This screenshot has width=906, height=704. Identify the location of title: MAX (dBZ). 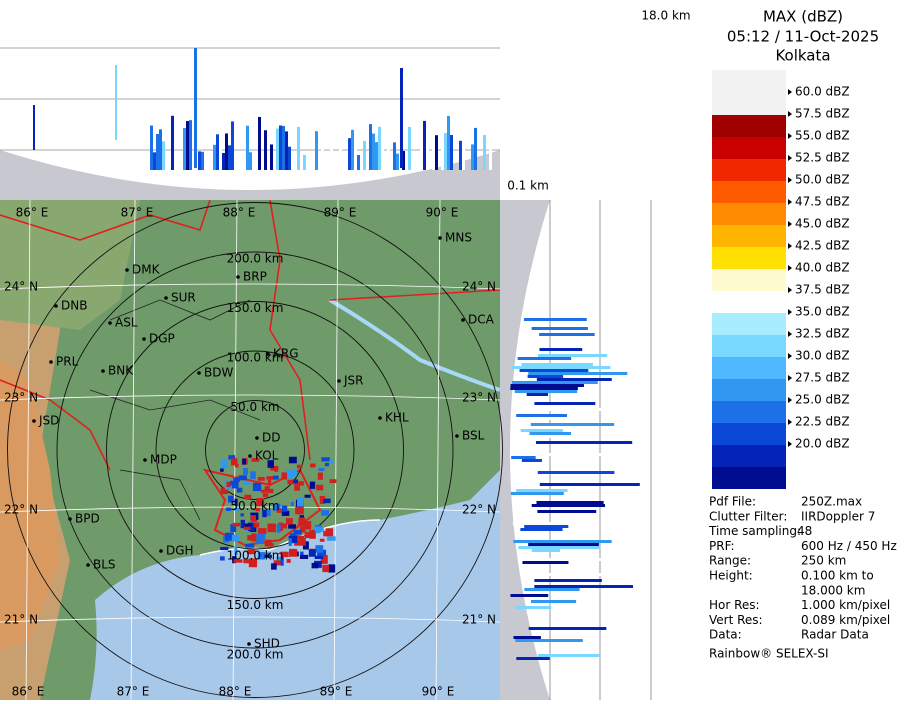
(803, 17).